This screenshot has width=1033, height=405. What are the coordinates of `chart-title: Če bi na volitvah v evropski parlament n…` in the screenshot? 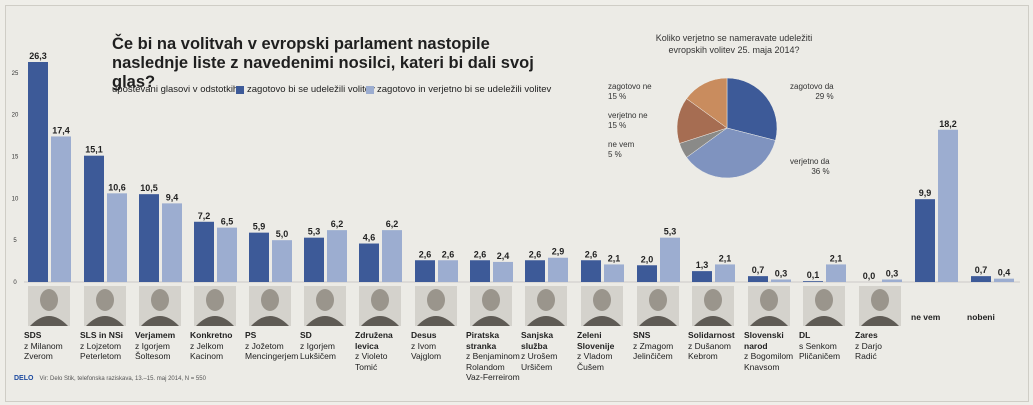 It's located at (323, 63).